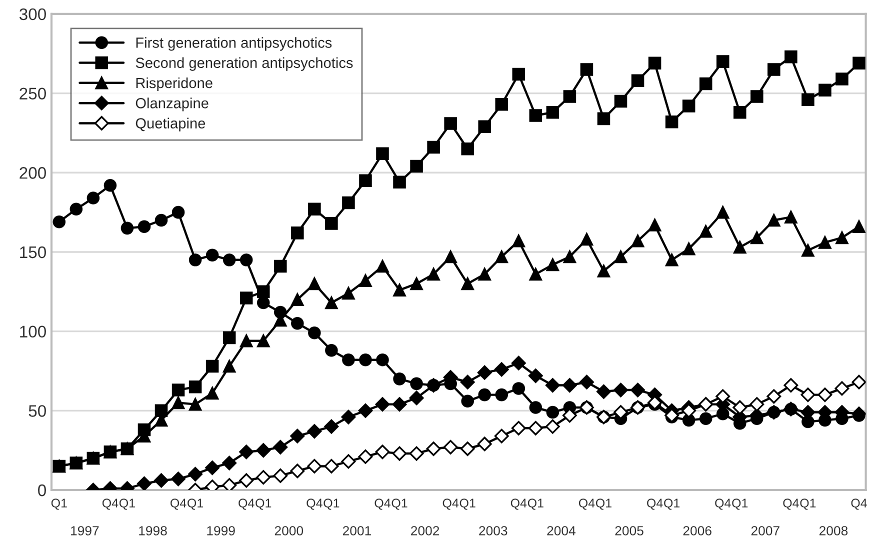 This screenshot has width=888, height=537. I want to click on y-tick-label: 100, so click(33, 332).